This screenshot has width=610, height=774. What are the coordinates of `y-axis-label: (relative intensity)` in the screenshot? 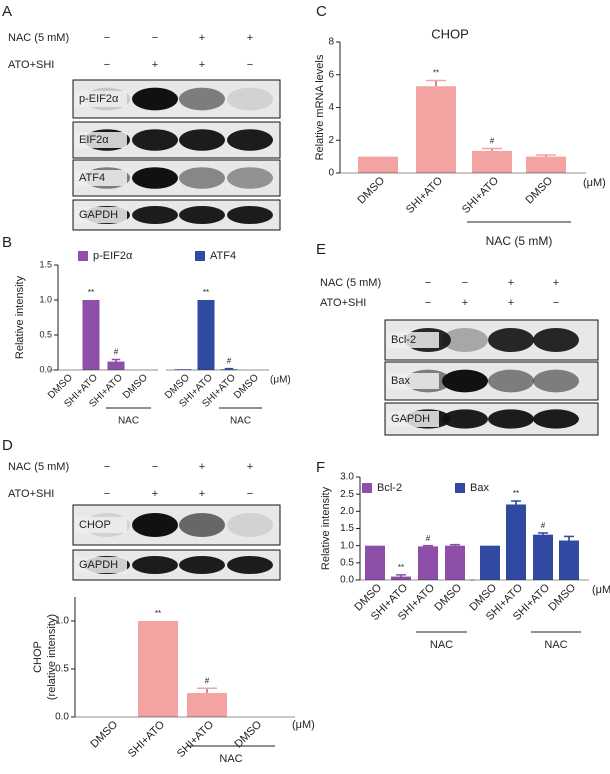 It's located at (52, 657).